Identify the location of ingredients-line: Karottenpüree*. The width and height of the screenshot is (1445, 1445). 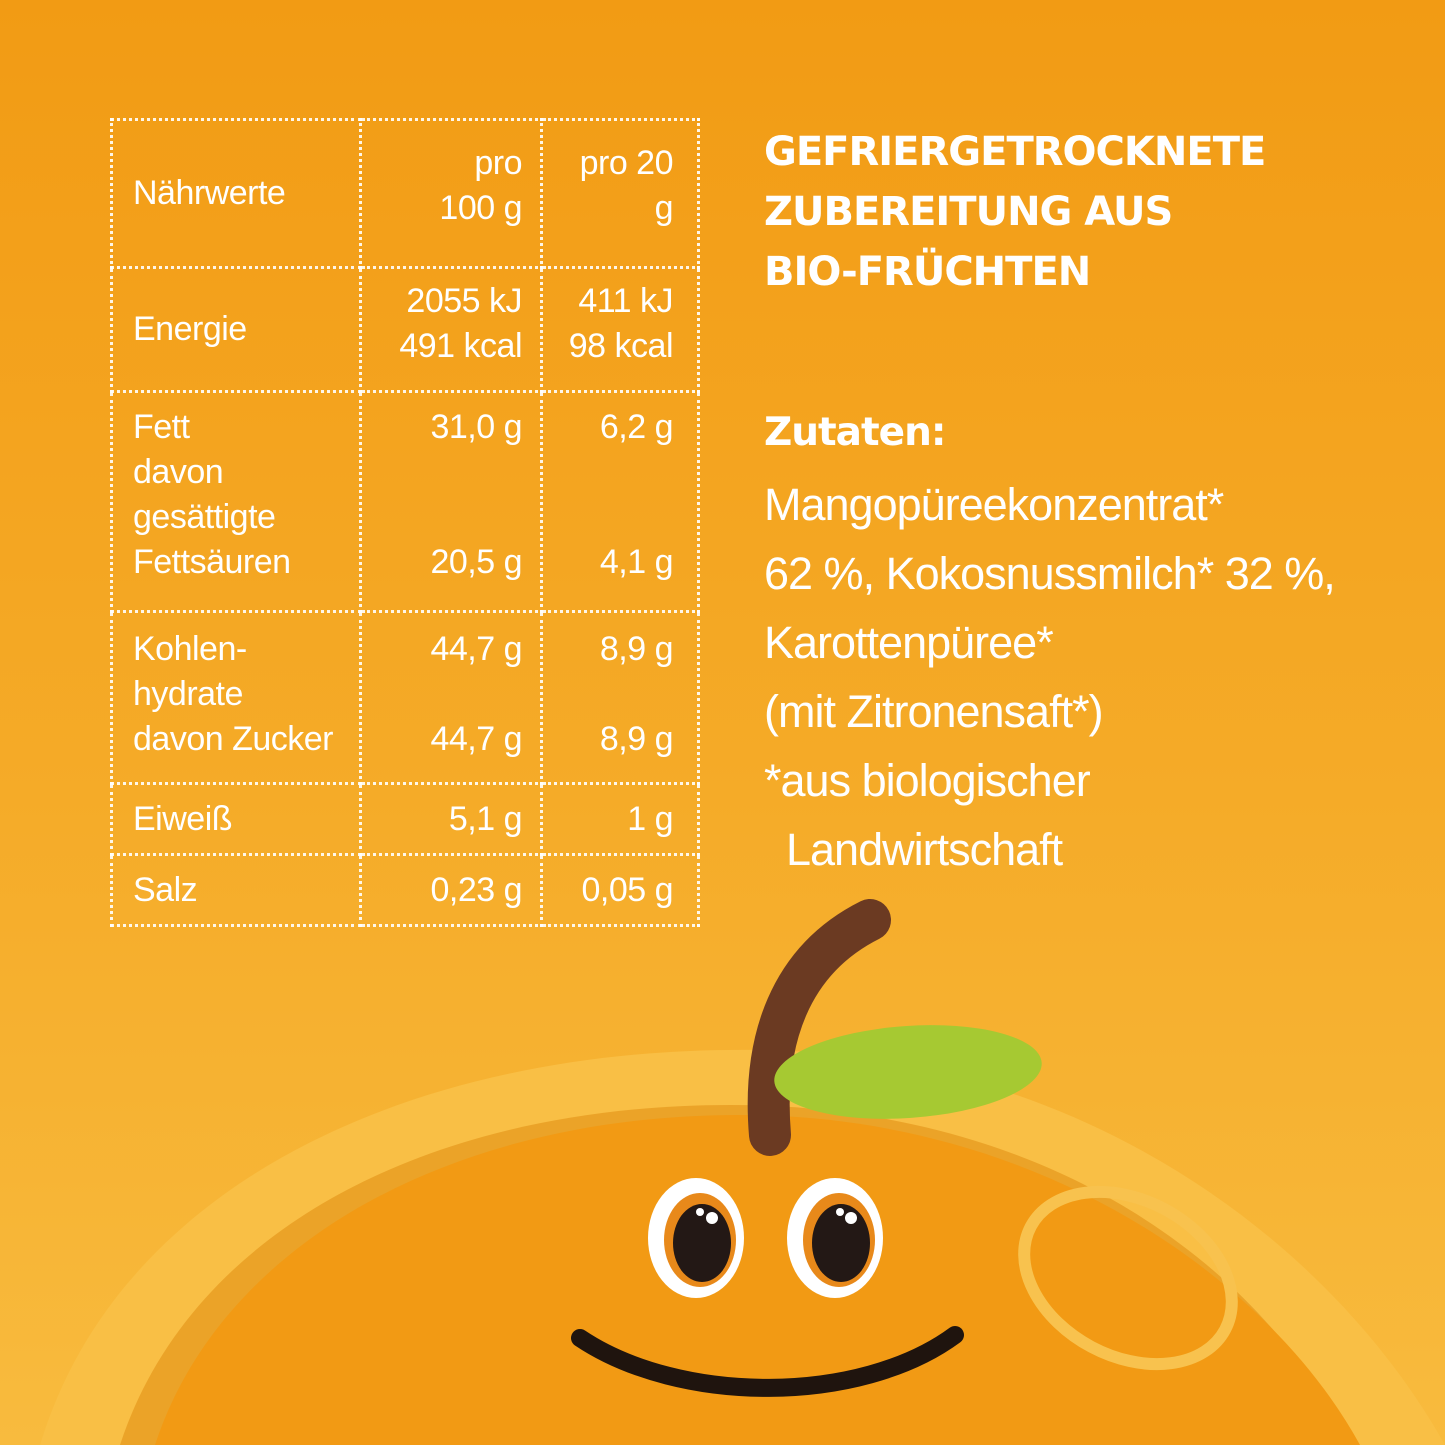
(909, 642).